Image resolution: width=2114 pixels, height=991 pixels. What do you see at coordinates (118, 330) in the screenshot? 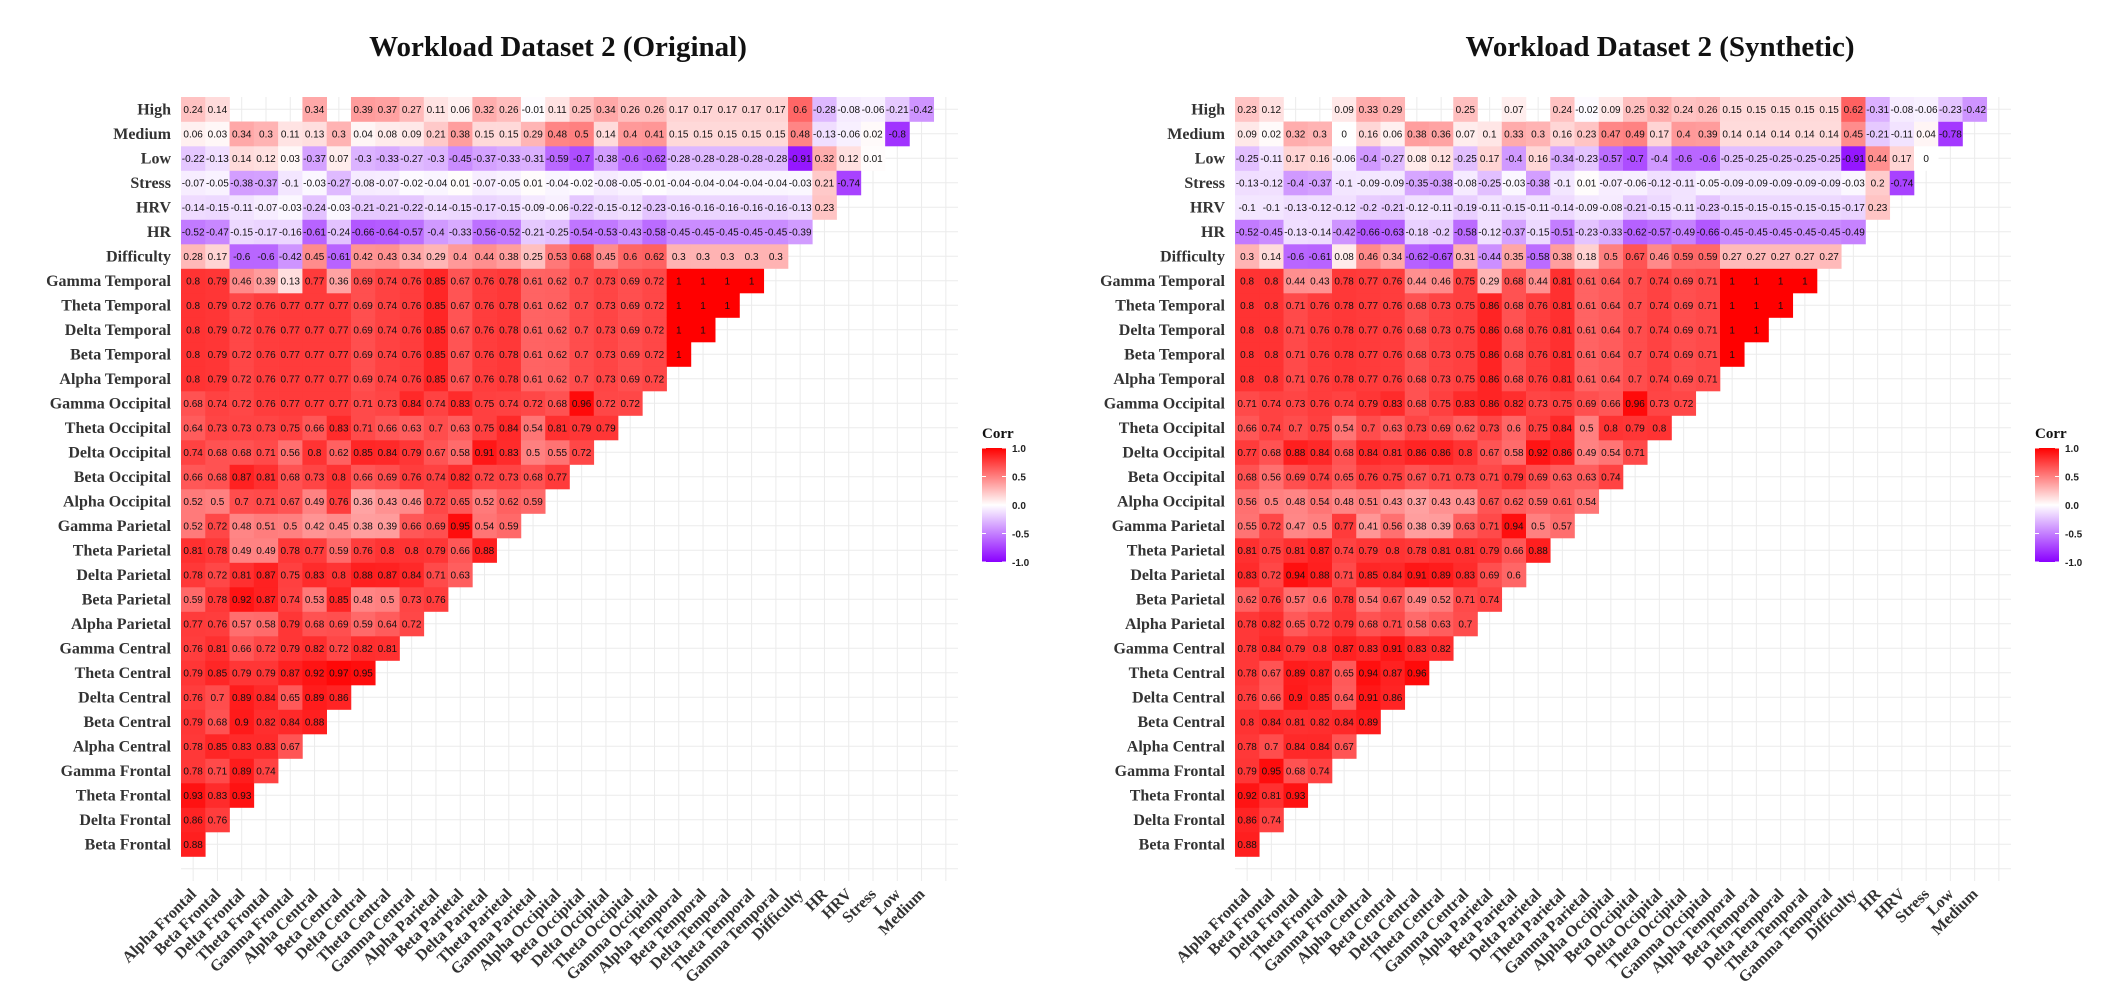
I see `y-tick-label: Delta Temporal` at bounding box center [118, 330].